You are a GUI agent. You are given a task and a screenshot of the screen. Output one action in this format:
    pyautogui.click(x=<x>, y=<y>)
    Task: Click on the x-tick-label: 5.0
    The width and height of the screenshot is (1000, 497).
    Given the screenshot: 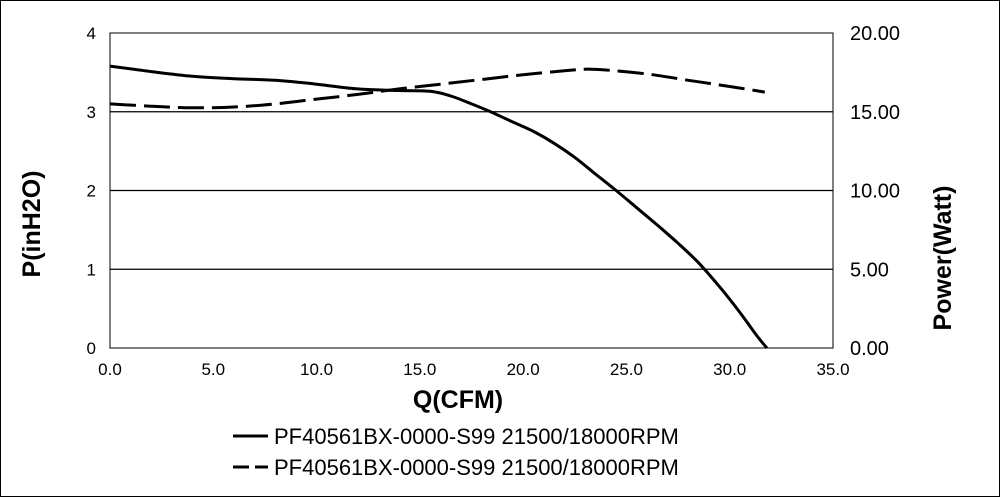 What is the action you would take?
    pyautogui.click(x=213, y=369)
    